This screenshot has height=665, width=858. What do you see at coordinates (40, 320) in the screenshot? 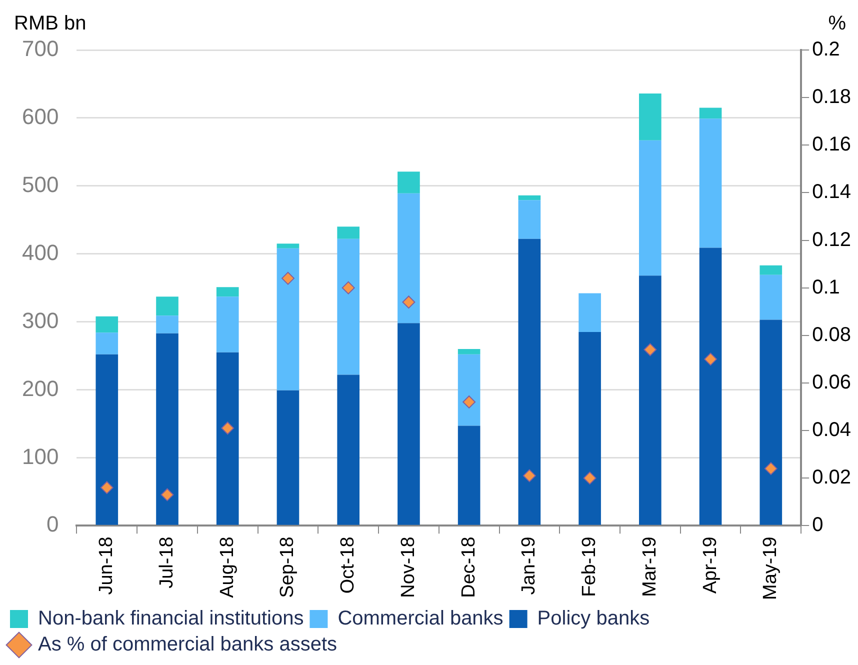
I see `y-tick-label: 300` at bounding box center [40, 320].